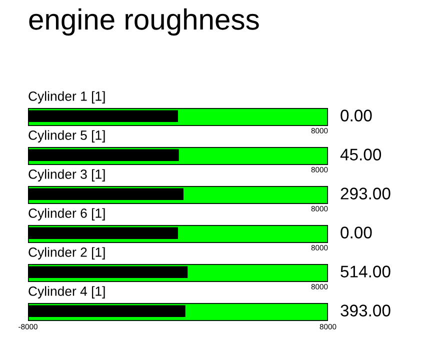  What do you see at coordinates (66, 97) in the screenshot?
I see `y-tick-label: Cylinder 1 [1]` at bounding box center [66, 97].